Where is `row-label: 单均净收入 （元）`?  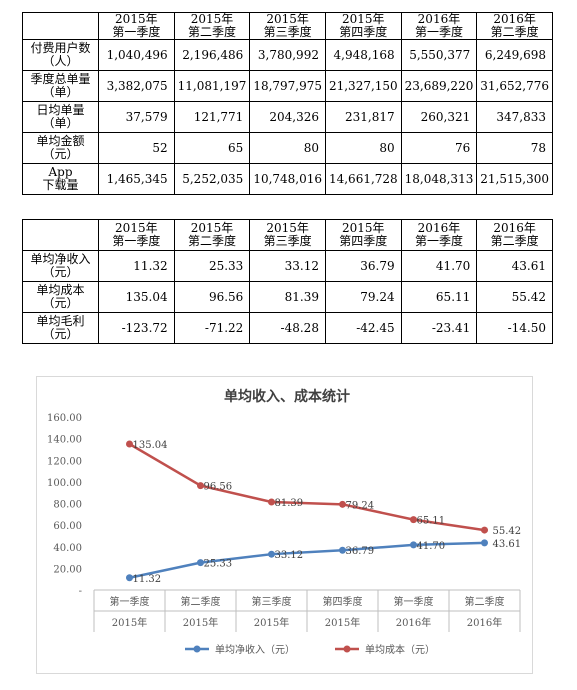
row-label: 单均净收入 （元） is located at coordinates (60, 266).